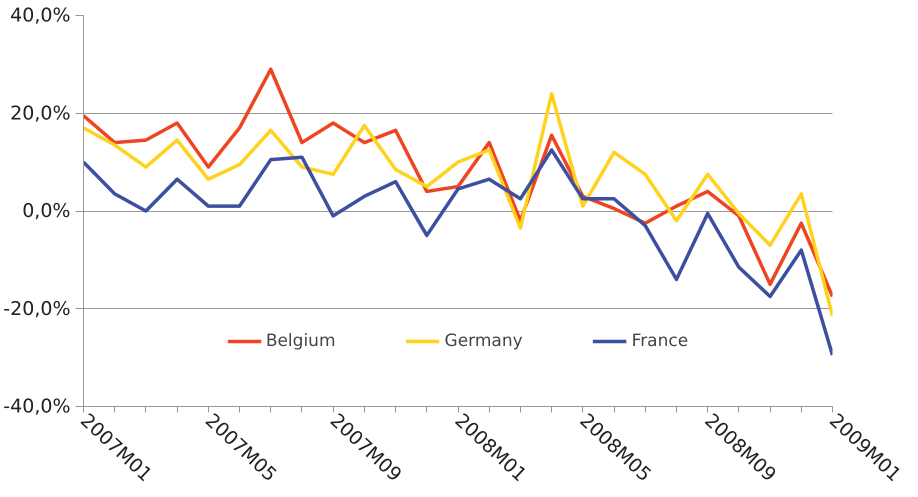  Describe the element at coordinates (660, 341) in the screenshot. I see `legend-label: France` at that location.